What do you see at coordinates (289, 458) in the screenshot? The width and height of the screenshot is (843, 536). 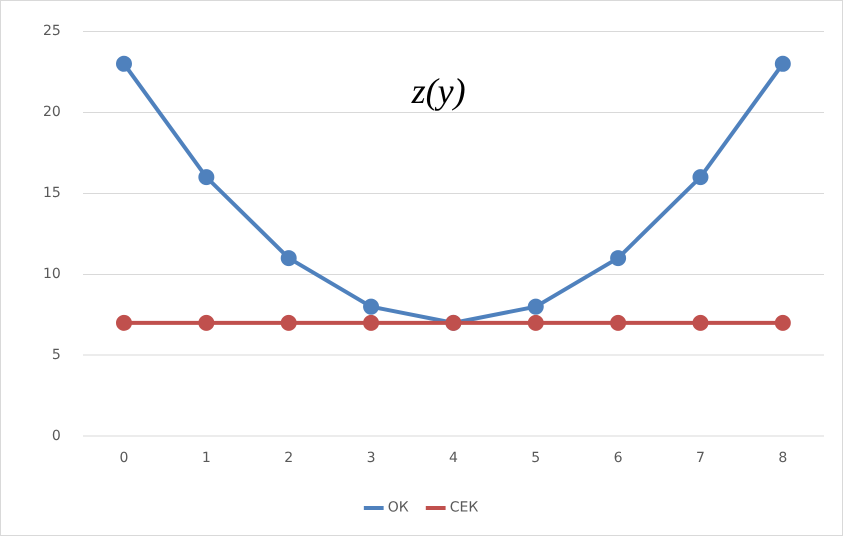 I see `x-tick-label: 2` at bounding box center [289, 458].